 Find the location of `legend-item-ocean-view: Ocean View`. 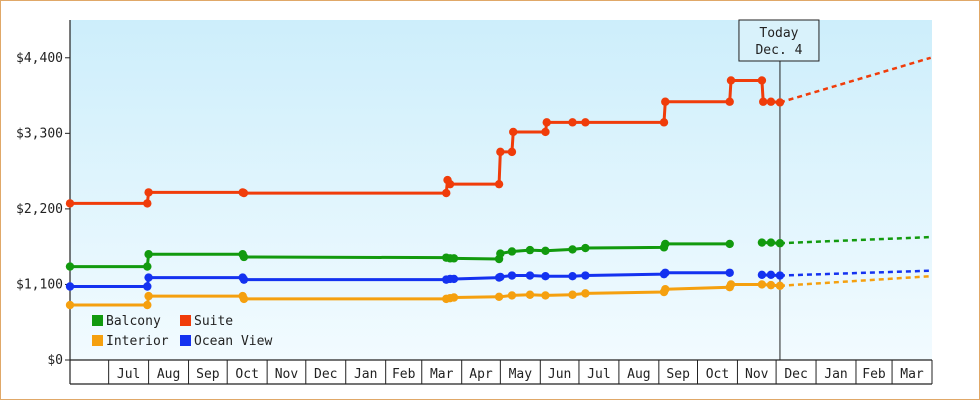

legend-item-ocean-view: Ocean View is located at coordinates (226, 341).